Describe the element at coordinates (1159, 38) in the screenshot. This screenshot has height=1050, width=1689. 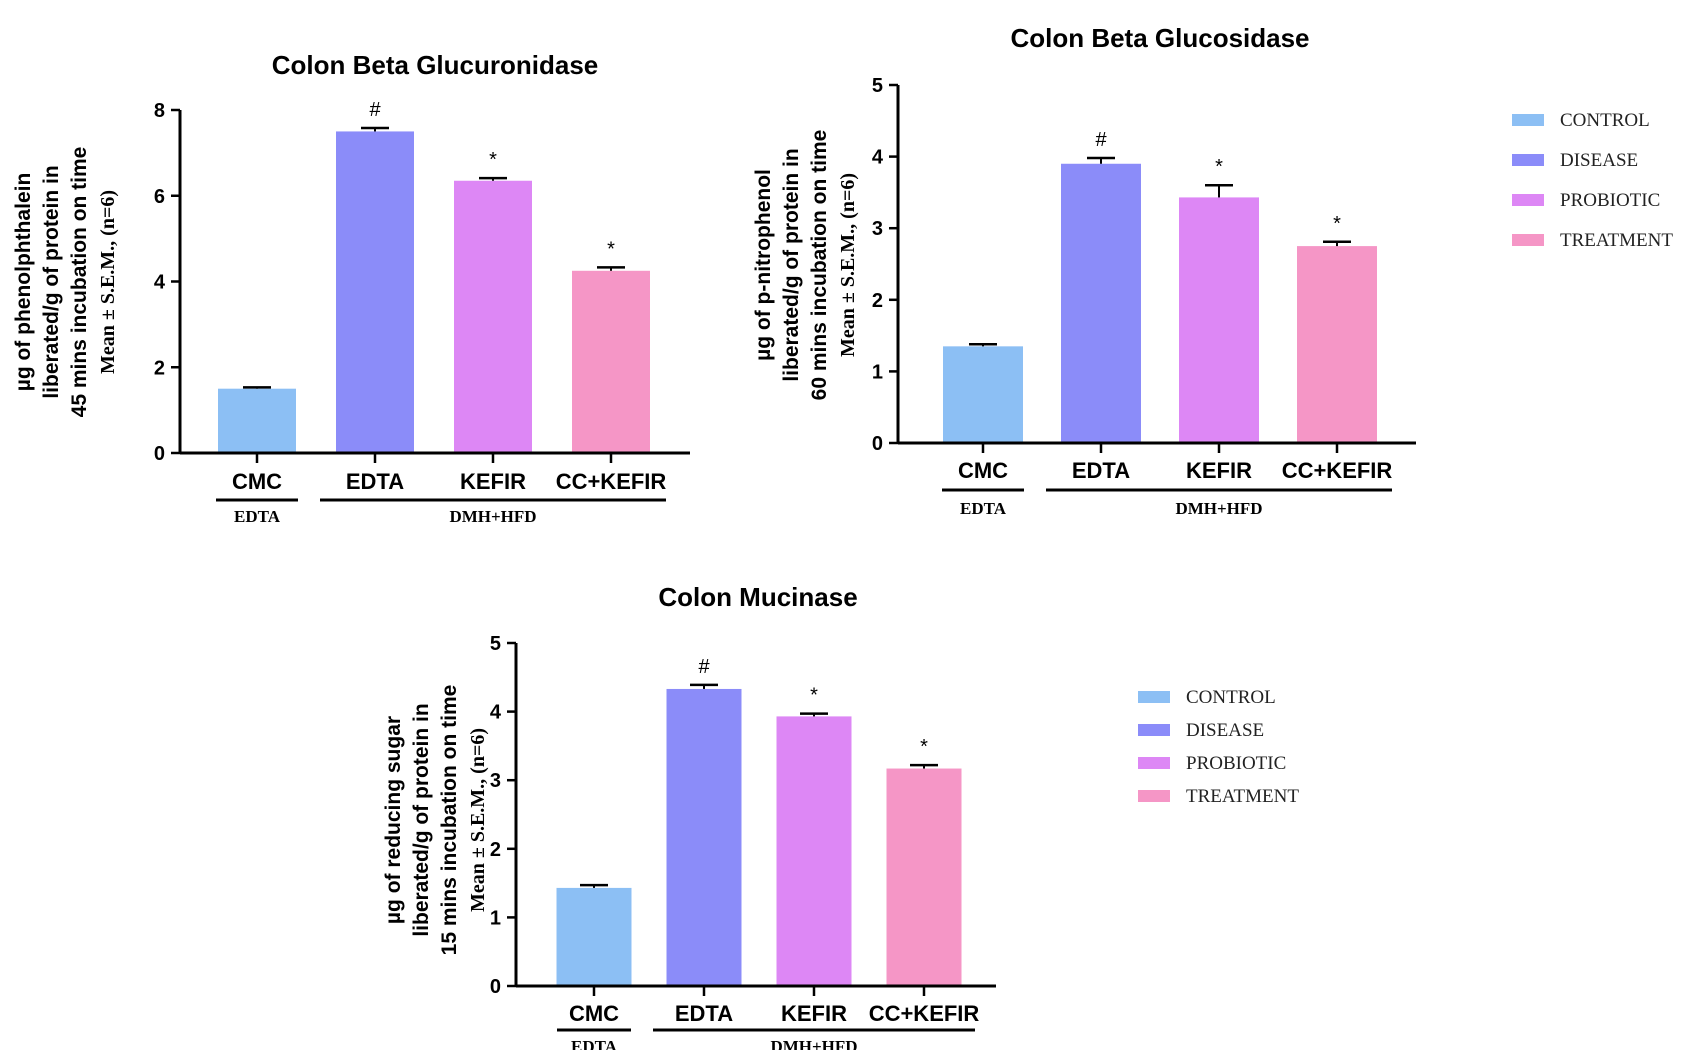
I see `chart-title: Colon Beta Glucosidase` at that location.